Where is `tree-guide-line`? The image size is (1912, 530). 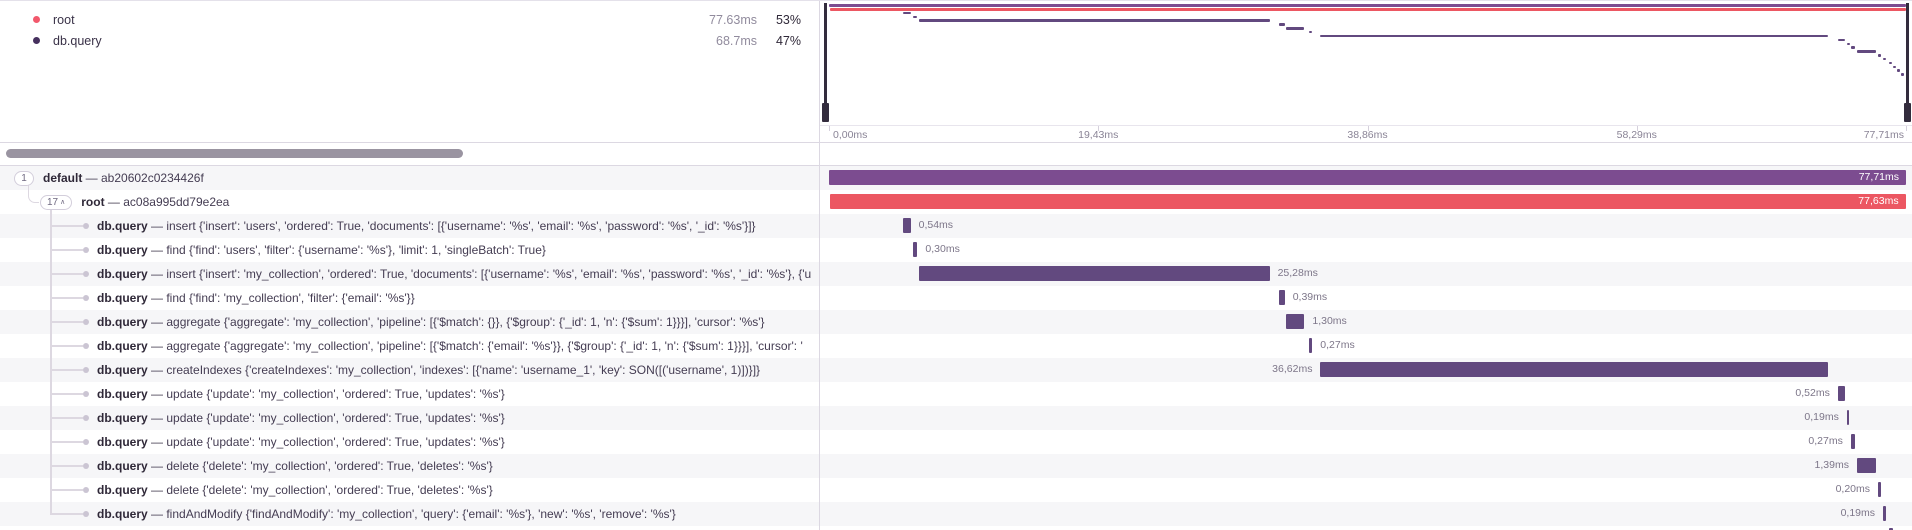 tree-guide-line is located at coordinates (51, 362).